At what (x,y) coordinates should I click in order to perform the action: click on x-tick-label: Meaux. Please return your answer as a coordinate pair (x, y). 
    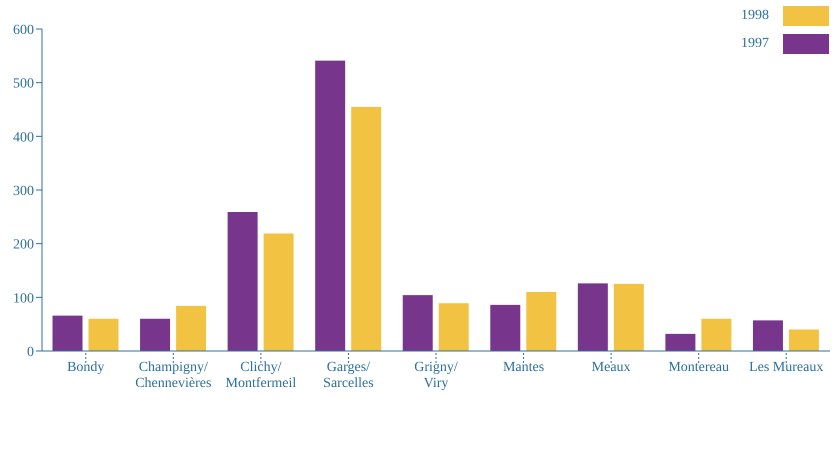
    Looking at the image, I should click on (611, 367).